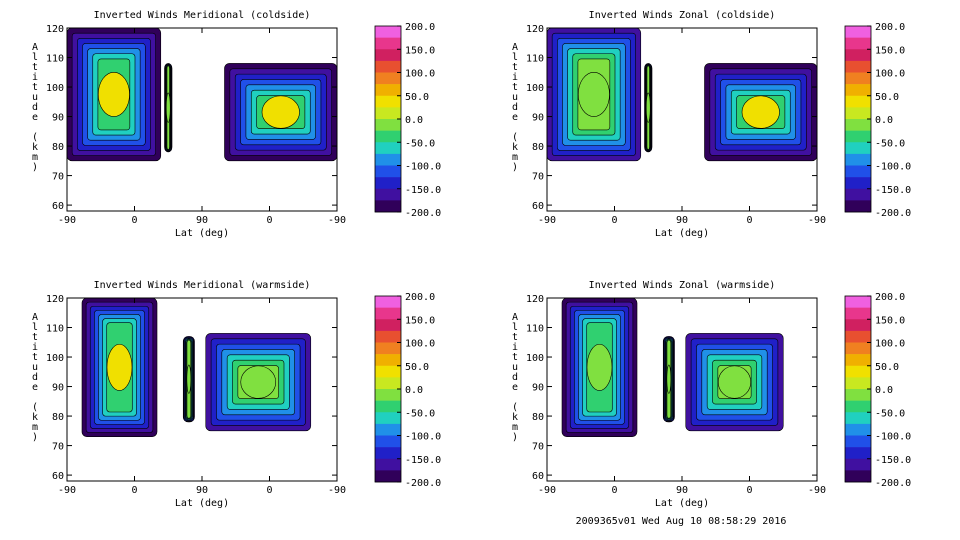 The height and width of the screenshot is (540, 960). What do you see at coordinates (890, 413) in the screenshot?
I see `color-bar-label: -50.0` at bounding box center [890, 413].